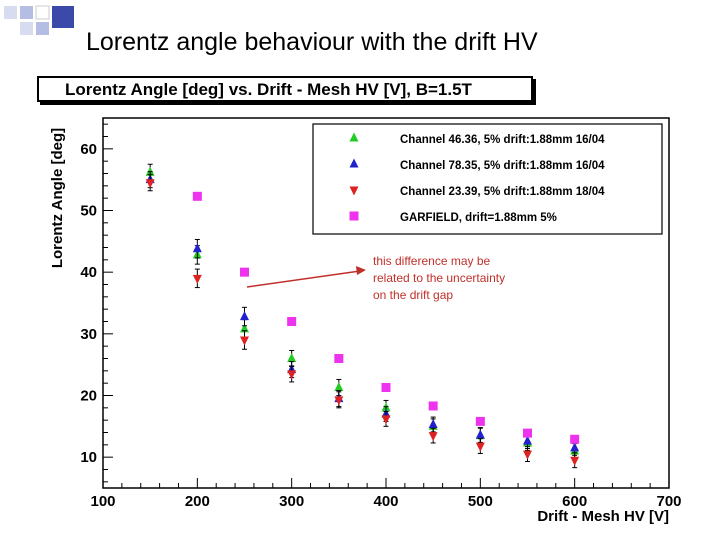  What do you see at coordinates (413, 295) in the screenshot?
I see `annotation-text: on the drift gap` at bounding box center [413, 295].